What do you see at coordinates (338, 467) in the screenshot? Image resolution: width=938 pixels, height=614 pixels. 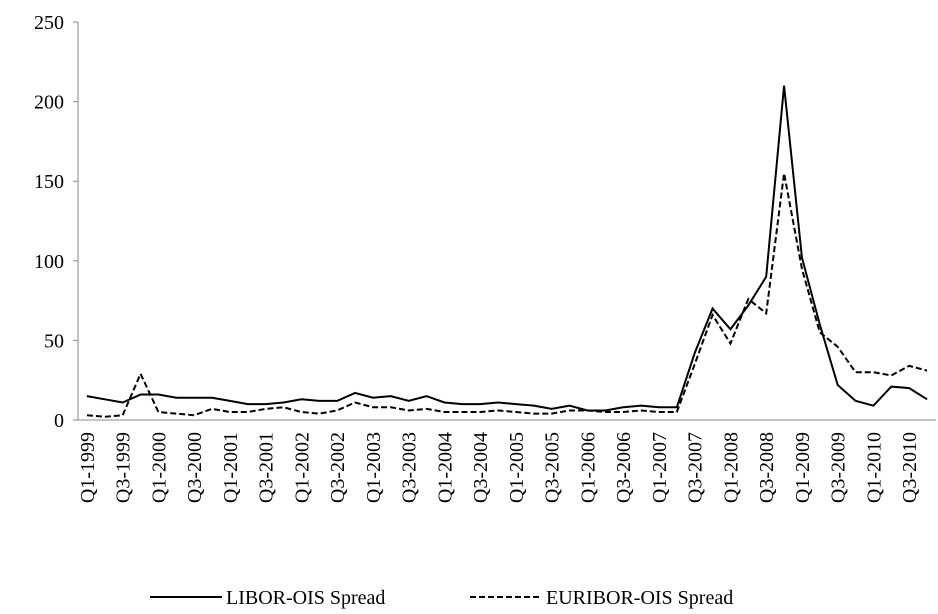 I see `x-tick-label: Q3-2002` at bounding box center [338, 467].